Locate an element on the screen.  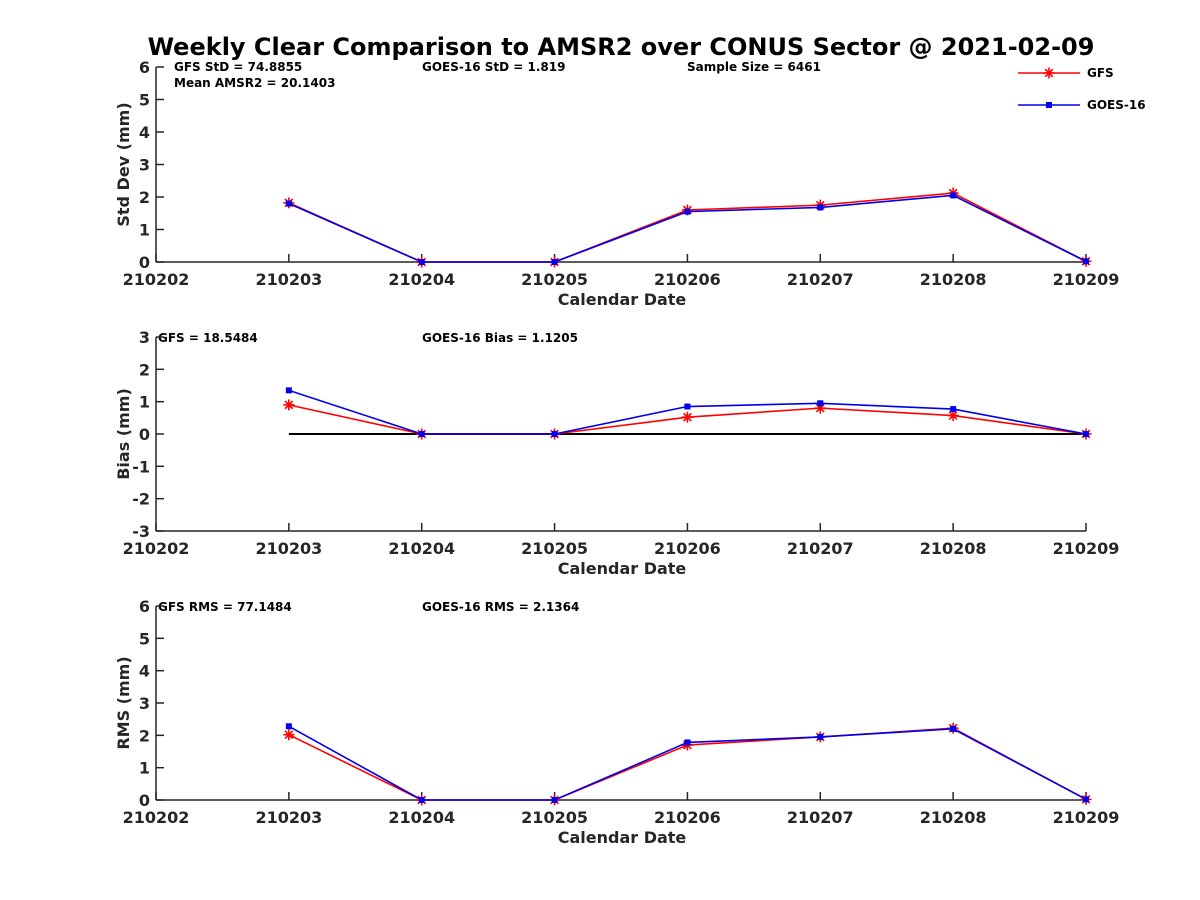
stat-gfs-rms: GFS RMS = 77.1484 is located at coordinates (225, 607).